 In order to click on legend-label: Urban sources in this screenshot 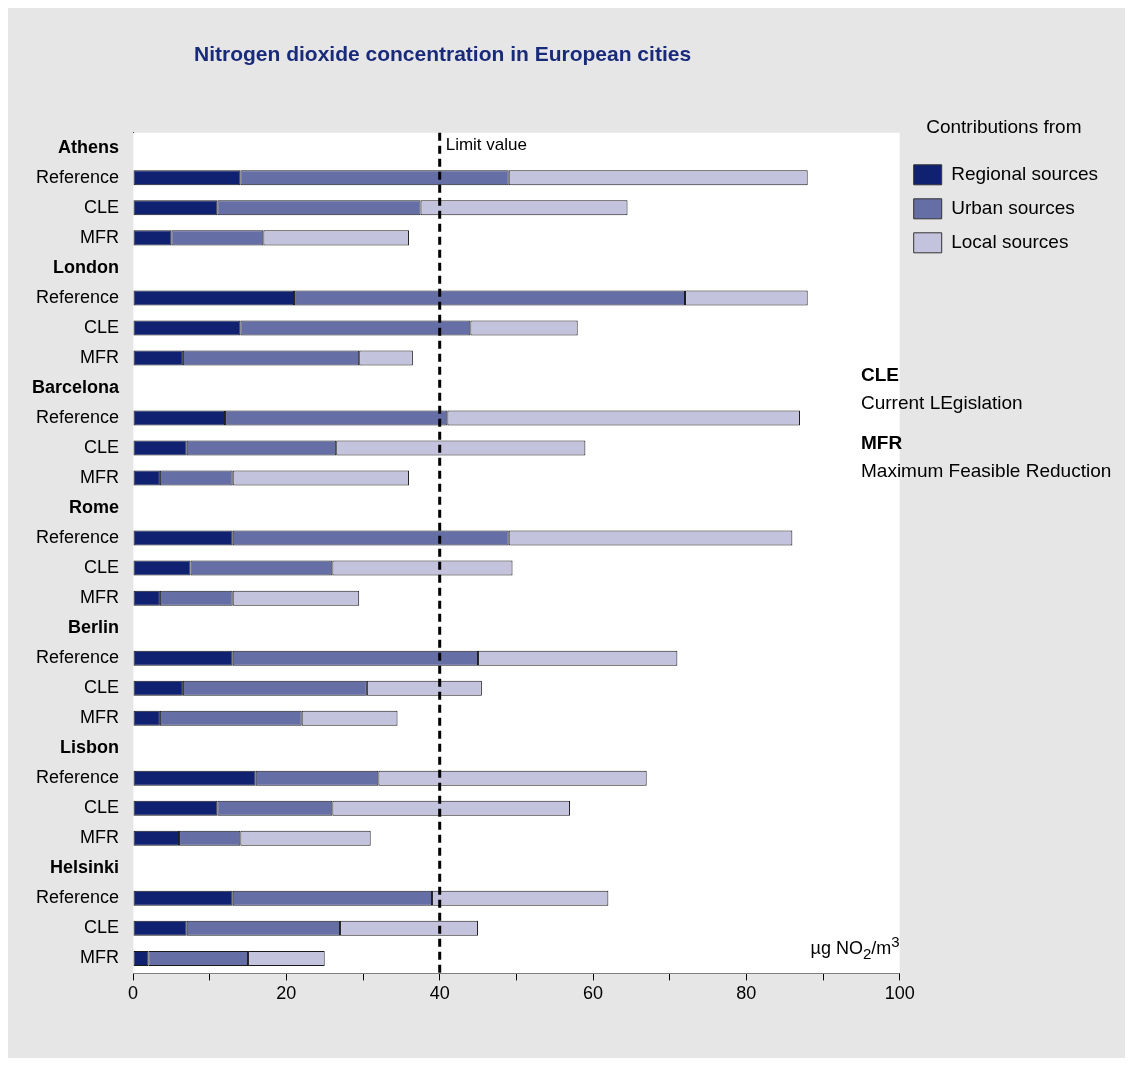, I will do `click(1013, 208)`.